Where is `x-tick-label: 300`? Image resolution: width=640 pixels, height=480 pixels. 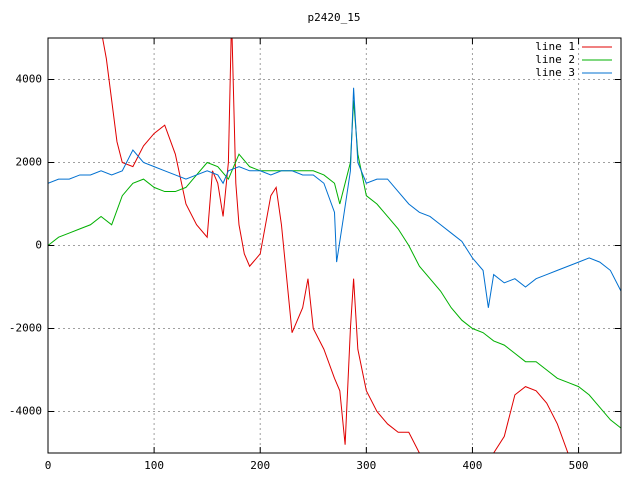
x-tick-label: 300 is located at coordinates (366, 465).